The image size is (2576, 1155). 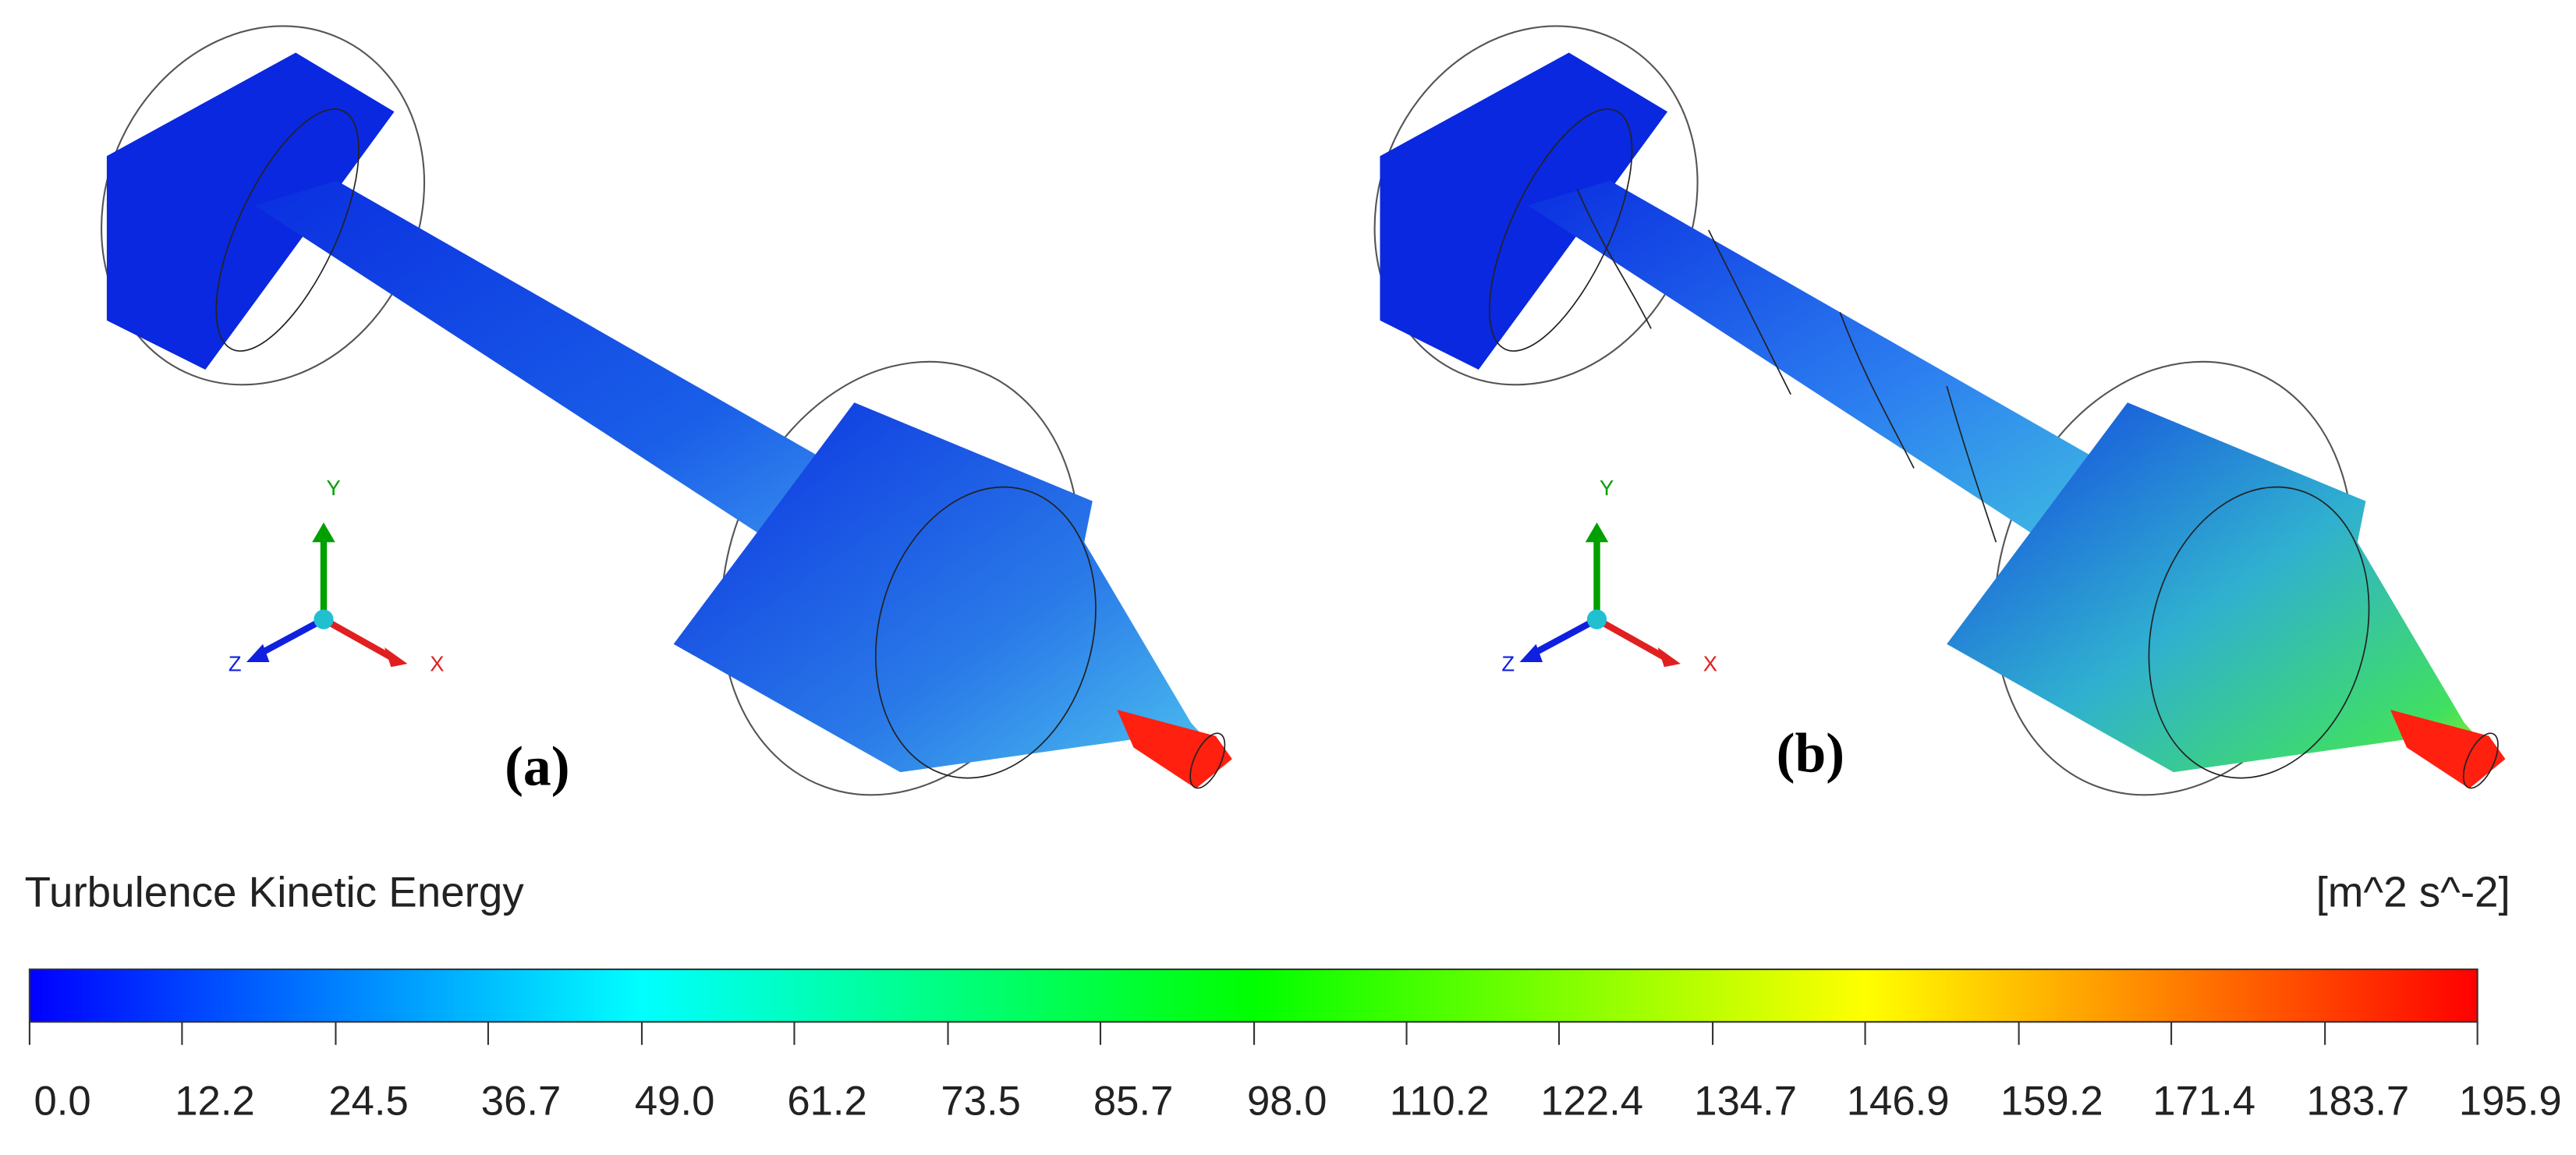 I want to click on tick-label: 85.7, so click(x=1133, y=1102).